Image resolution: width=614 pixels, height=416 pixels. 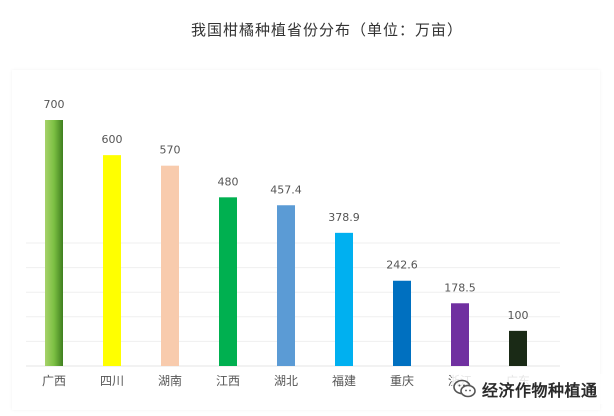 What do you see at coordinates (402, 381) in the screenshot?
I see `category-label-7: 重庆` at bounding box center [402, 381].